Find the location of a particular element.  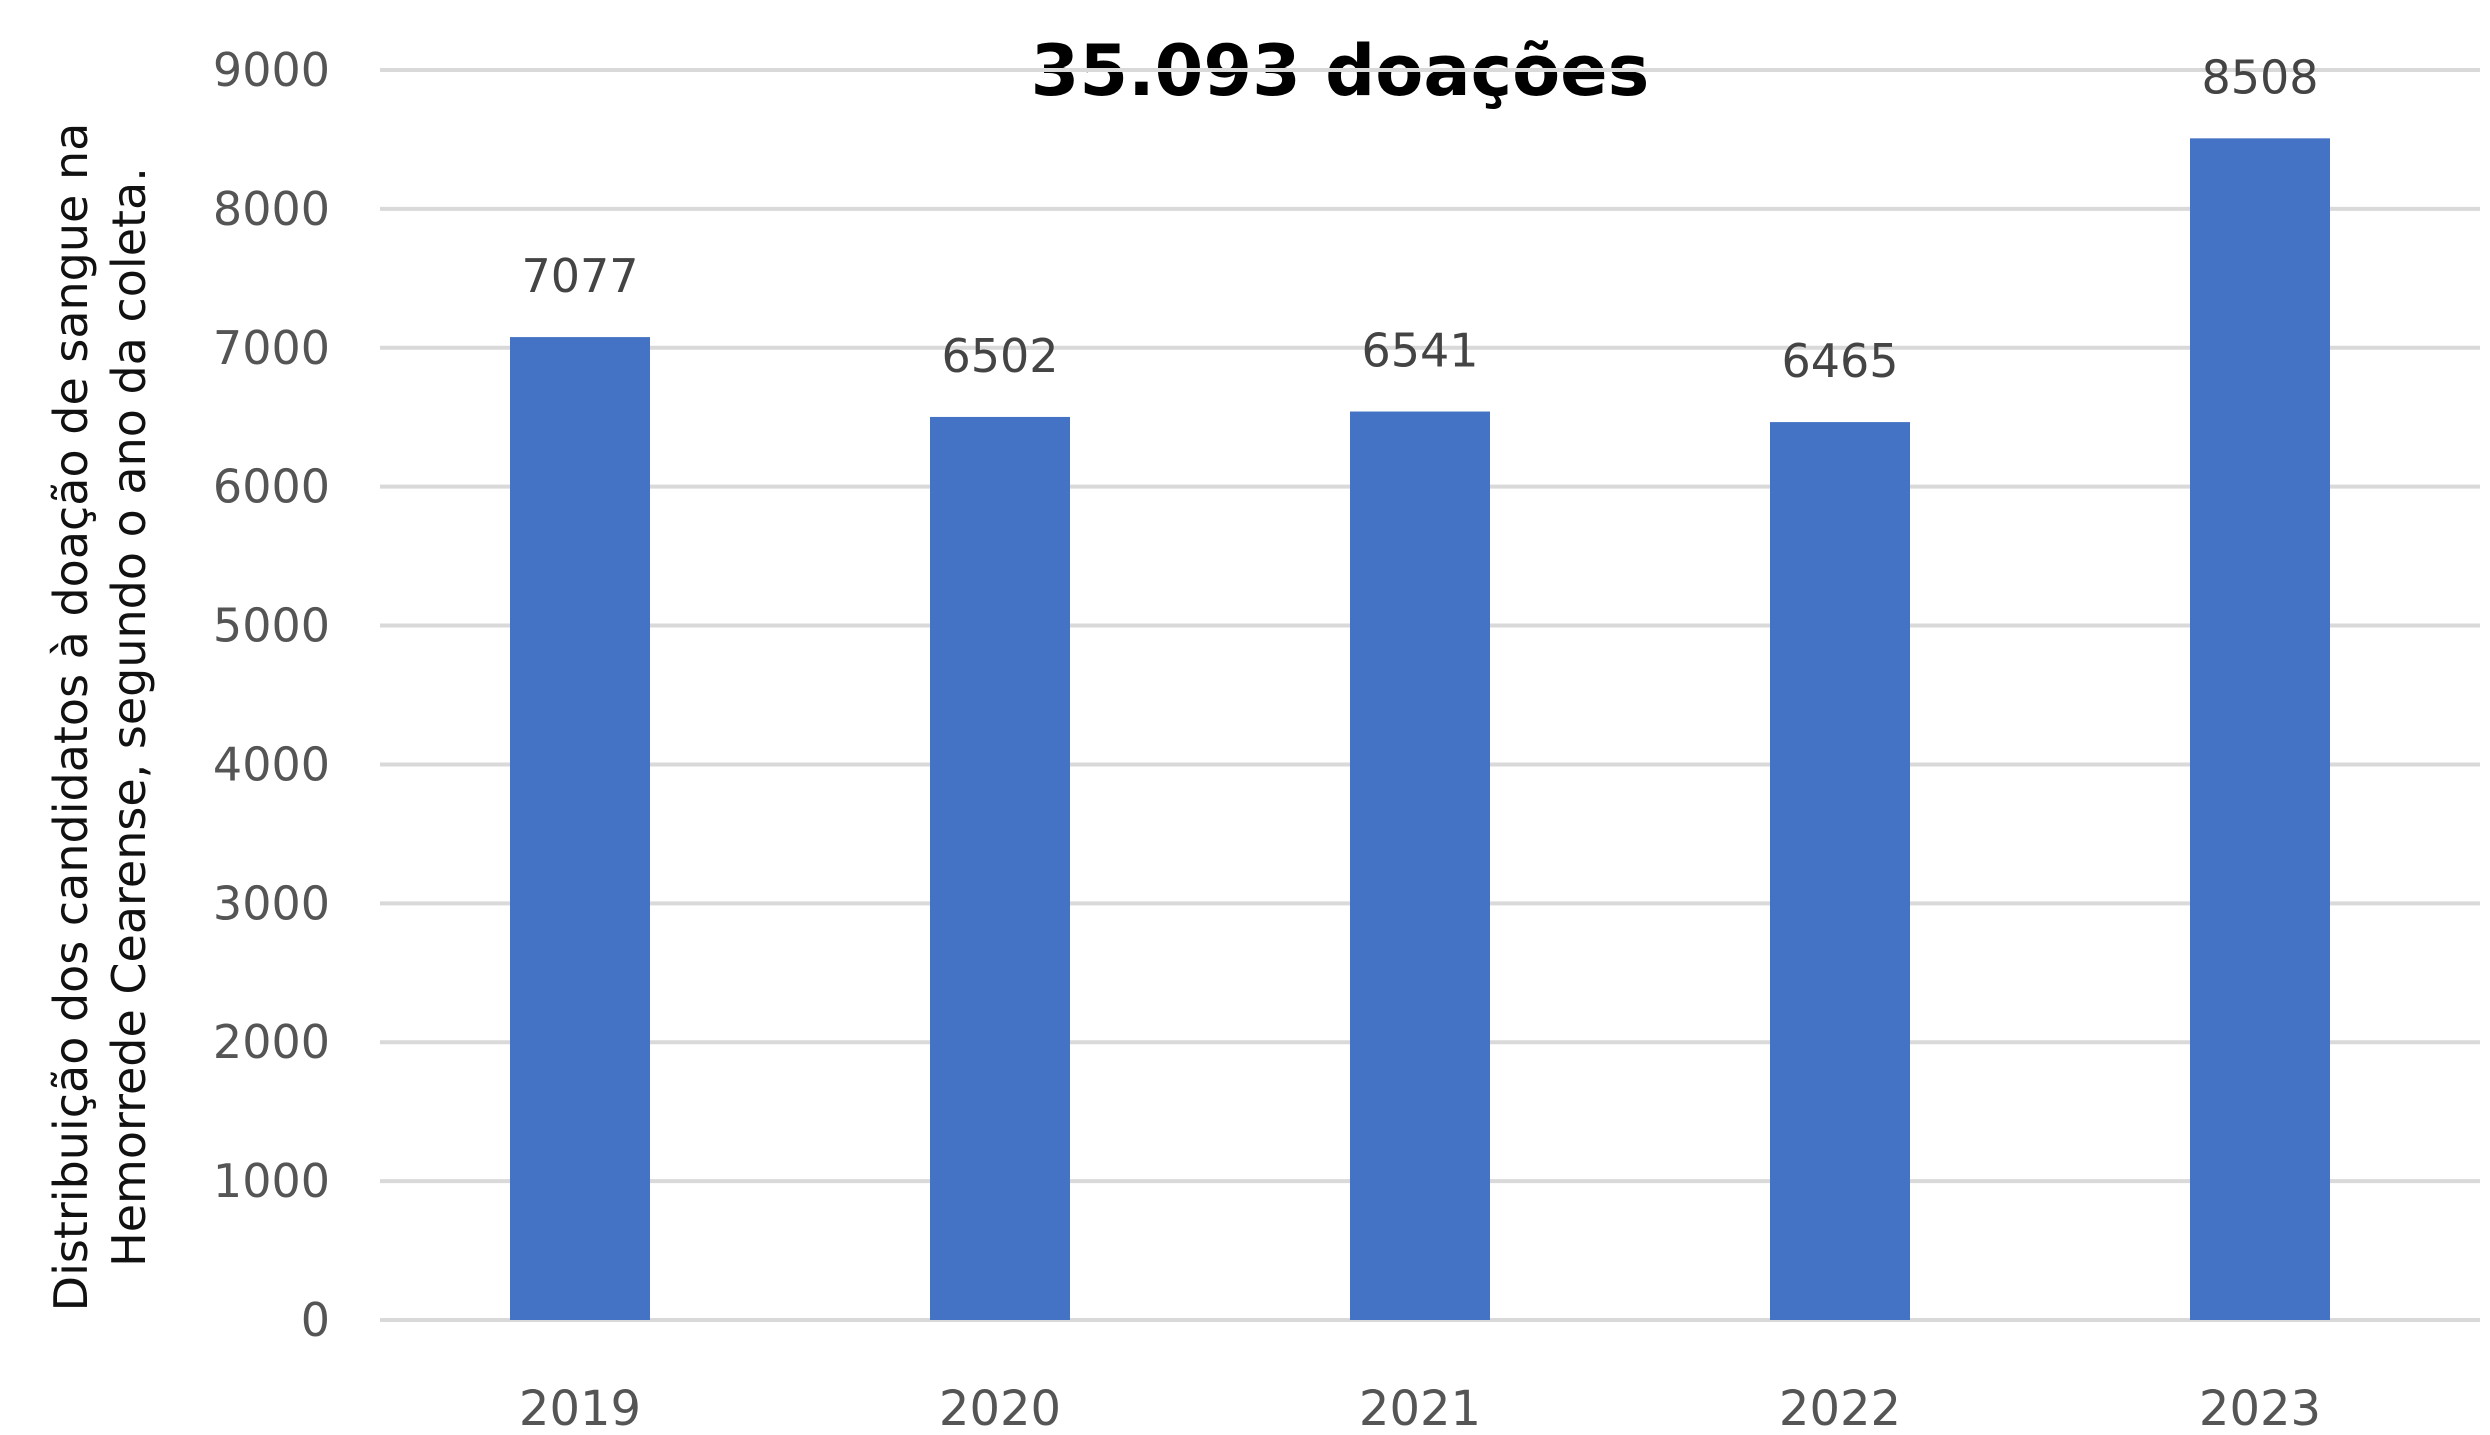

y-tick-label: 9000 is located at coordinates (271, 70).